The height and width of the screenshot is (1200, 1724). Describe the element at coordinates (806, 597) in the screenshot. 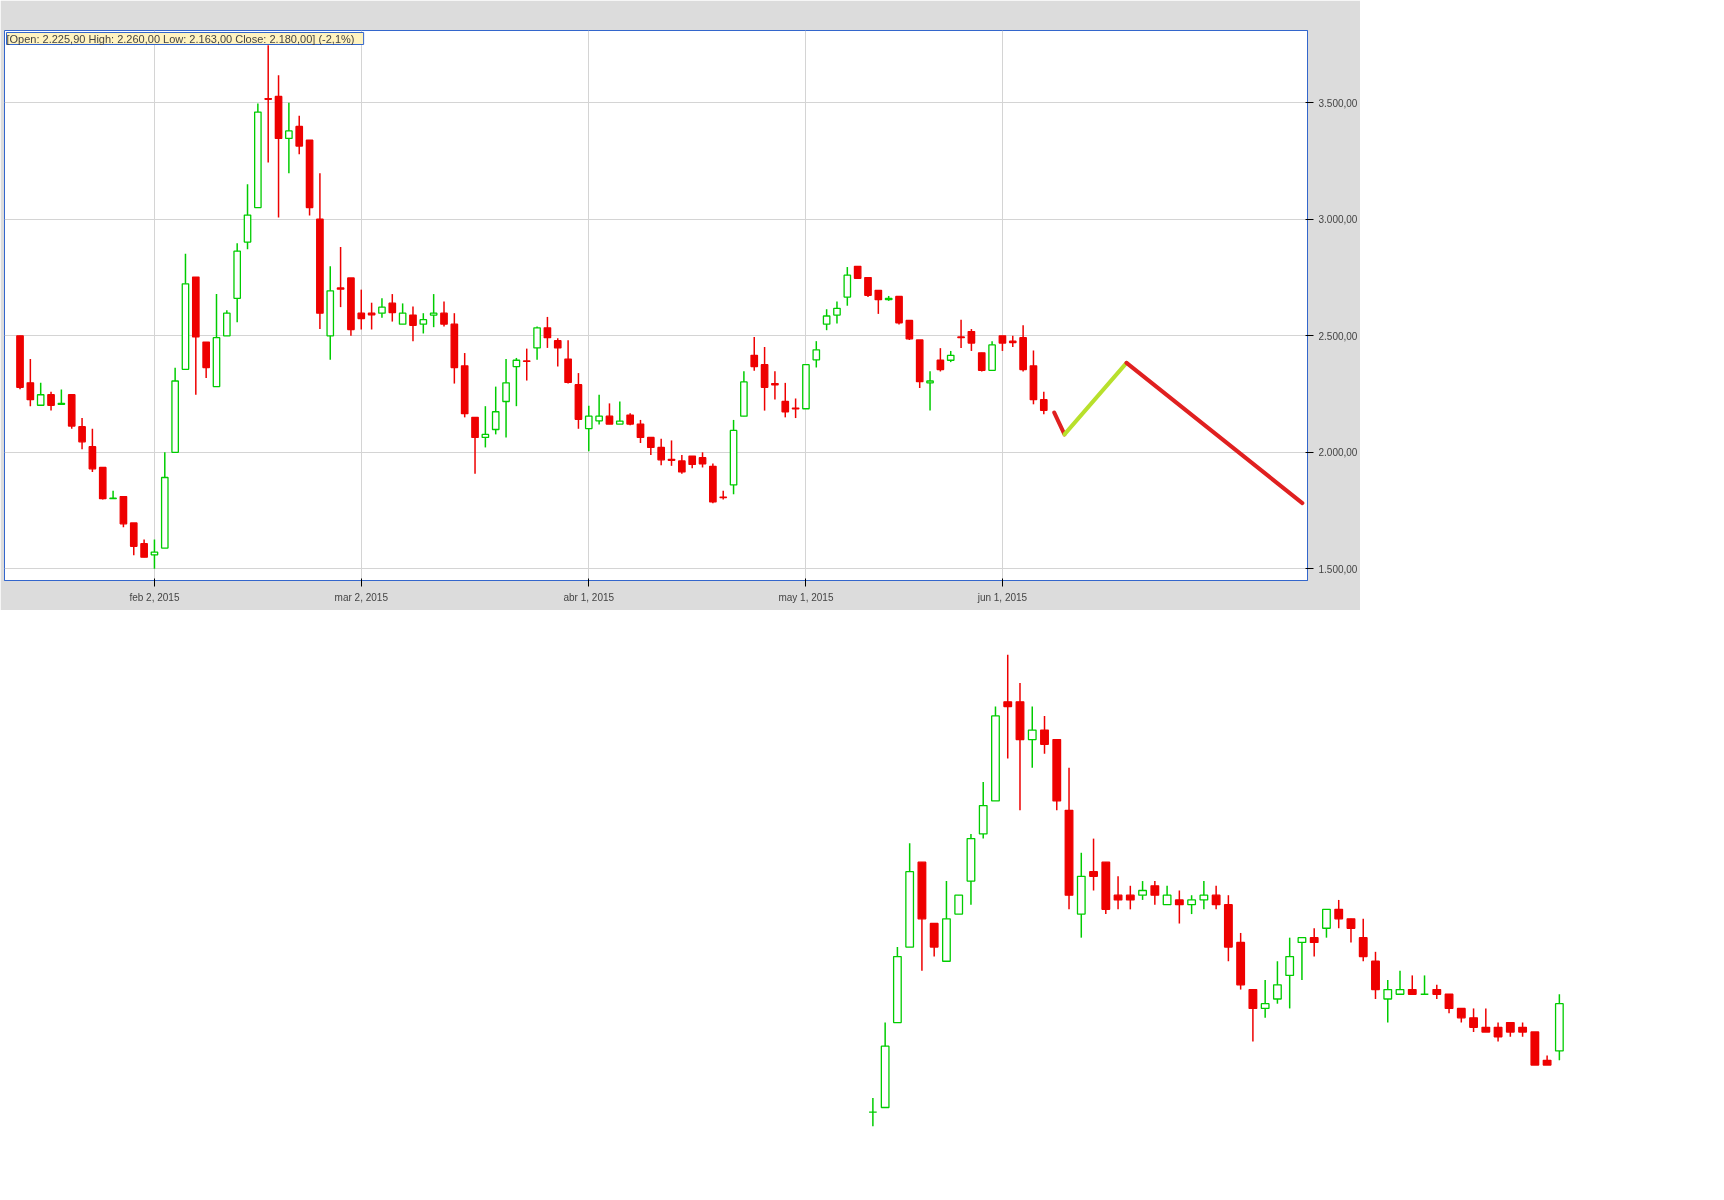

I see `x-tick-label: may 1, 2015` at that location.